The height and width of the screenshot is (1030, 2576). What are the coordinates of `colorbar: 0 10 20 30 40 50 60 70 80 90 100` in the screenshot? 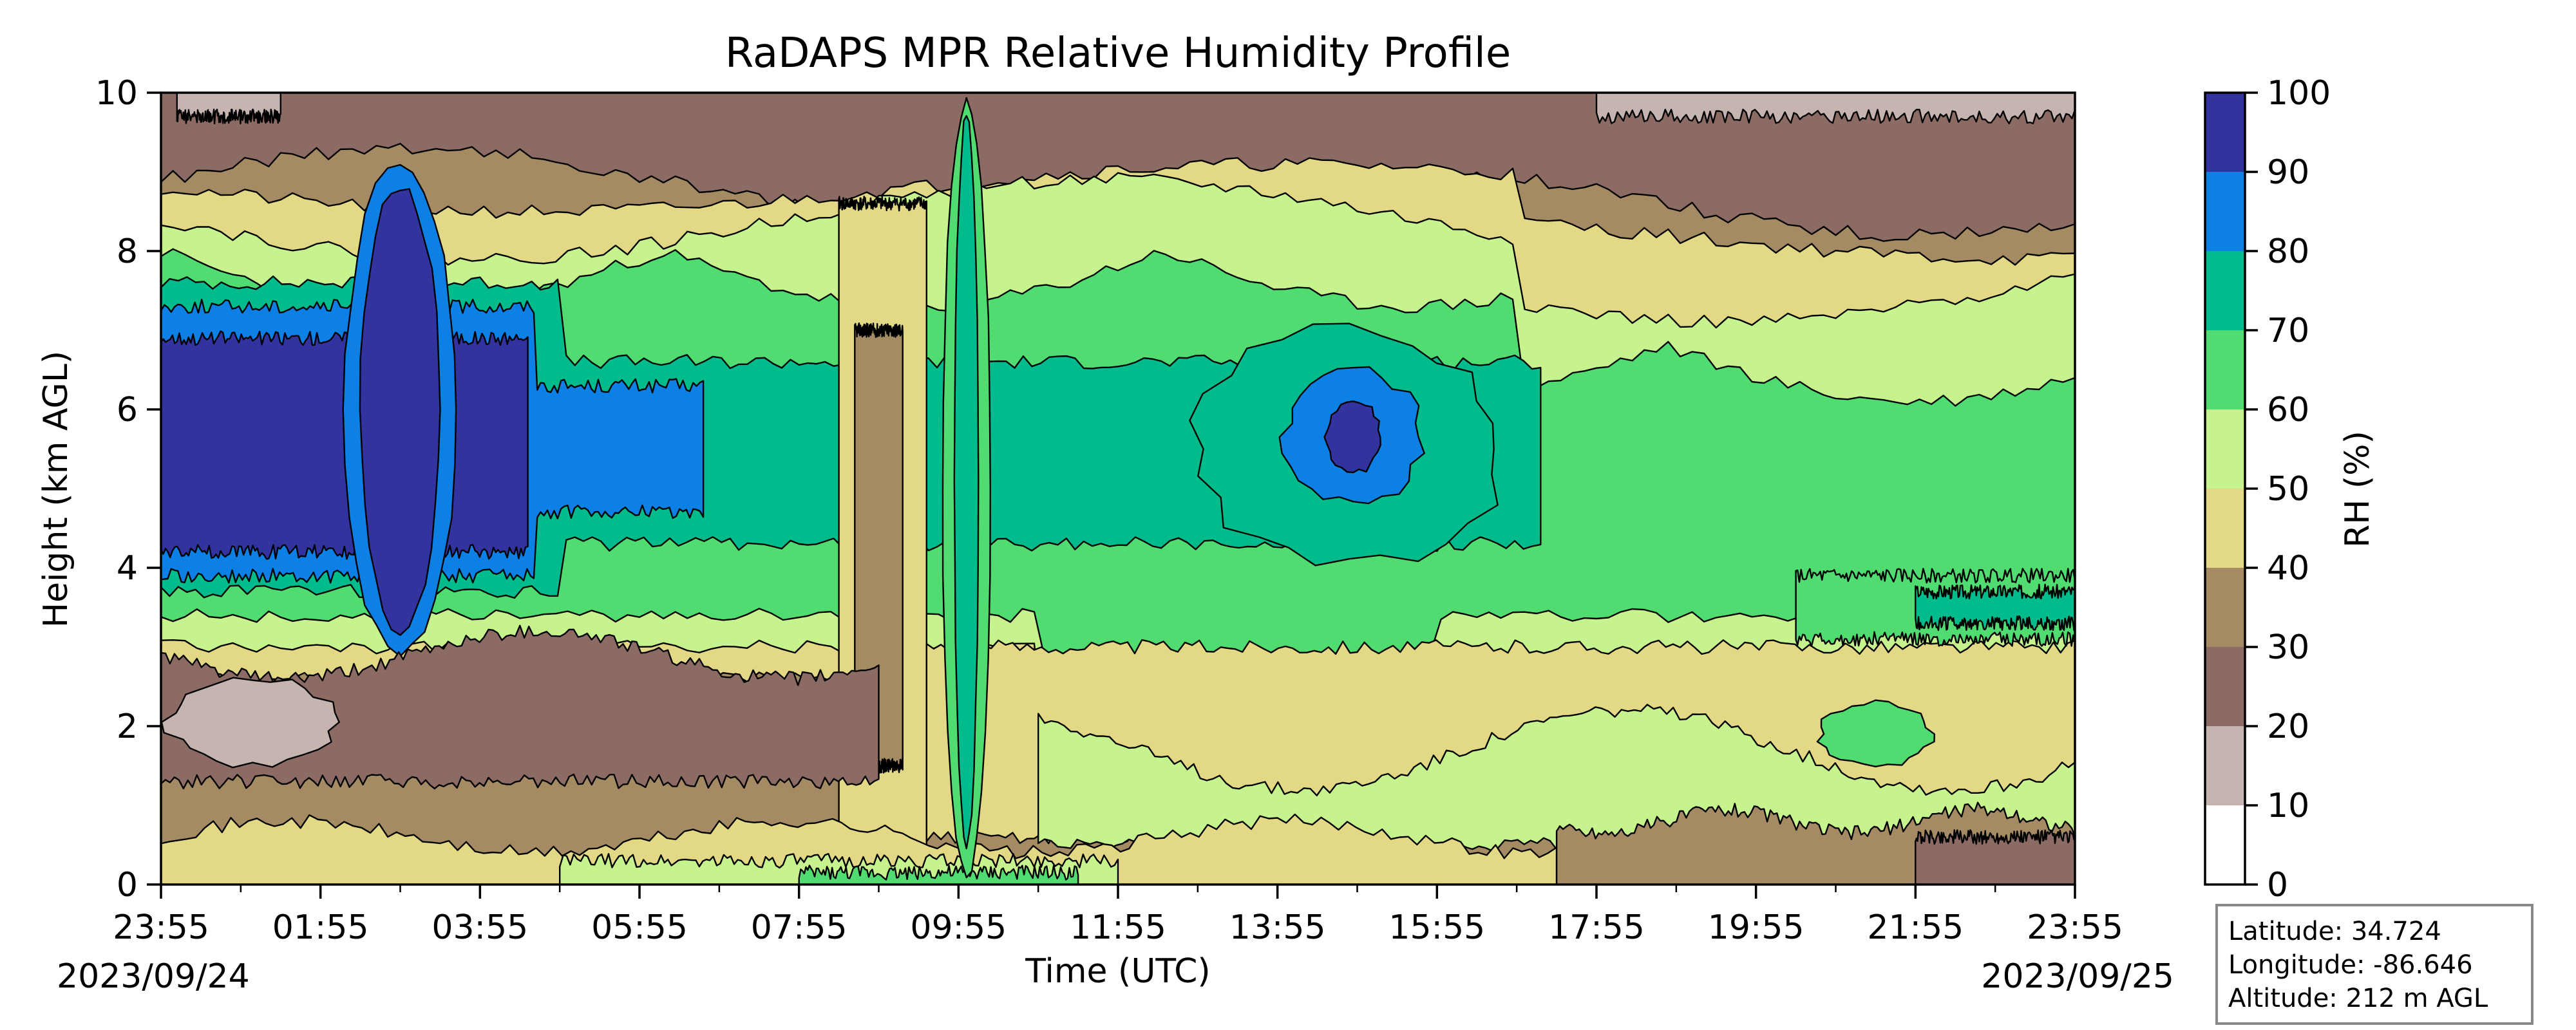 It's located at (2267, 489).